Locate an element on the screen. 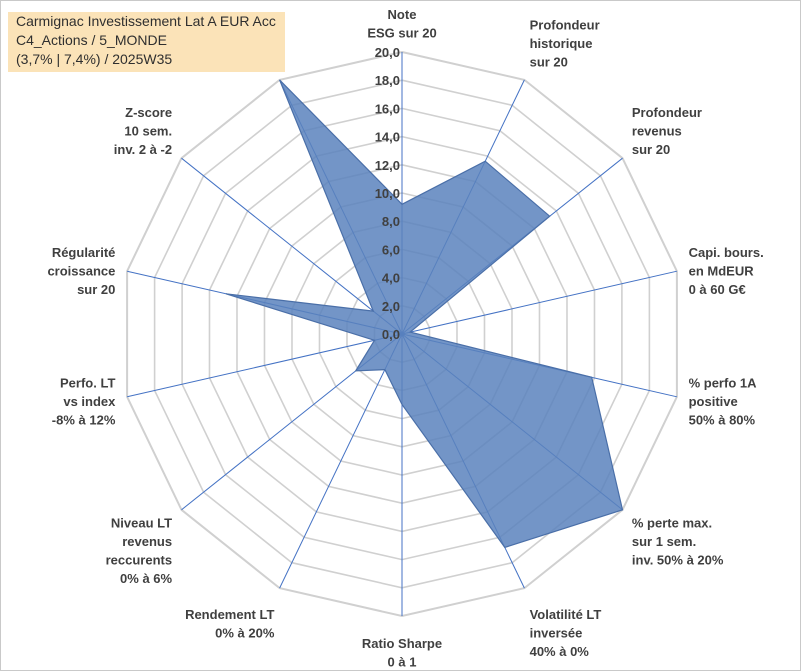 This screenshot has width=801, height=671. axis-label: Volatilité LT inversée 40% à 0% is located at coordinates (566, 633).